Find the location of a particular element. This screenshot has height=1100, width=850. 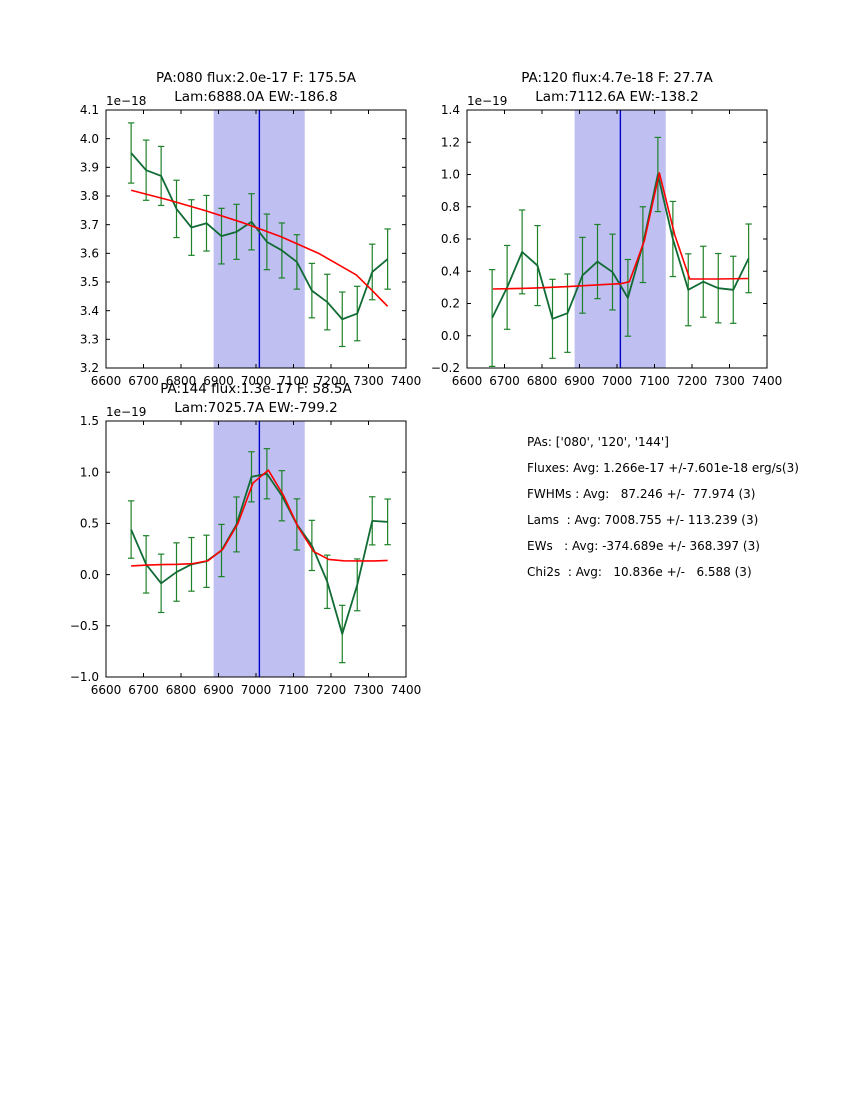

y-tick-label: −0.2 is located at coordinates (445, 368).